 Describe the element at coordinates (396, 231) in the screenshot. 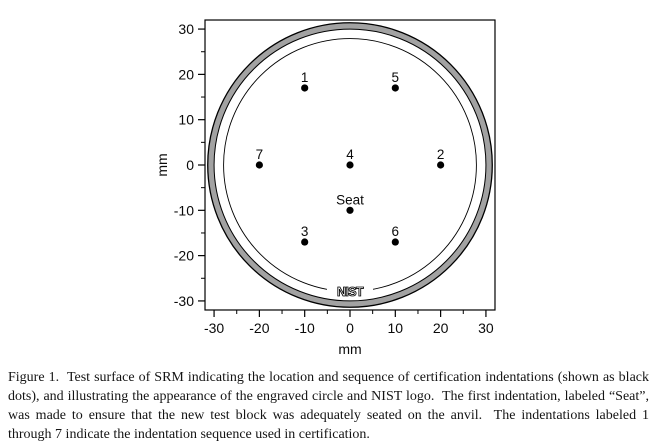

I see `indentation-label-6: 6` at that location.